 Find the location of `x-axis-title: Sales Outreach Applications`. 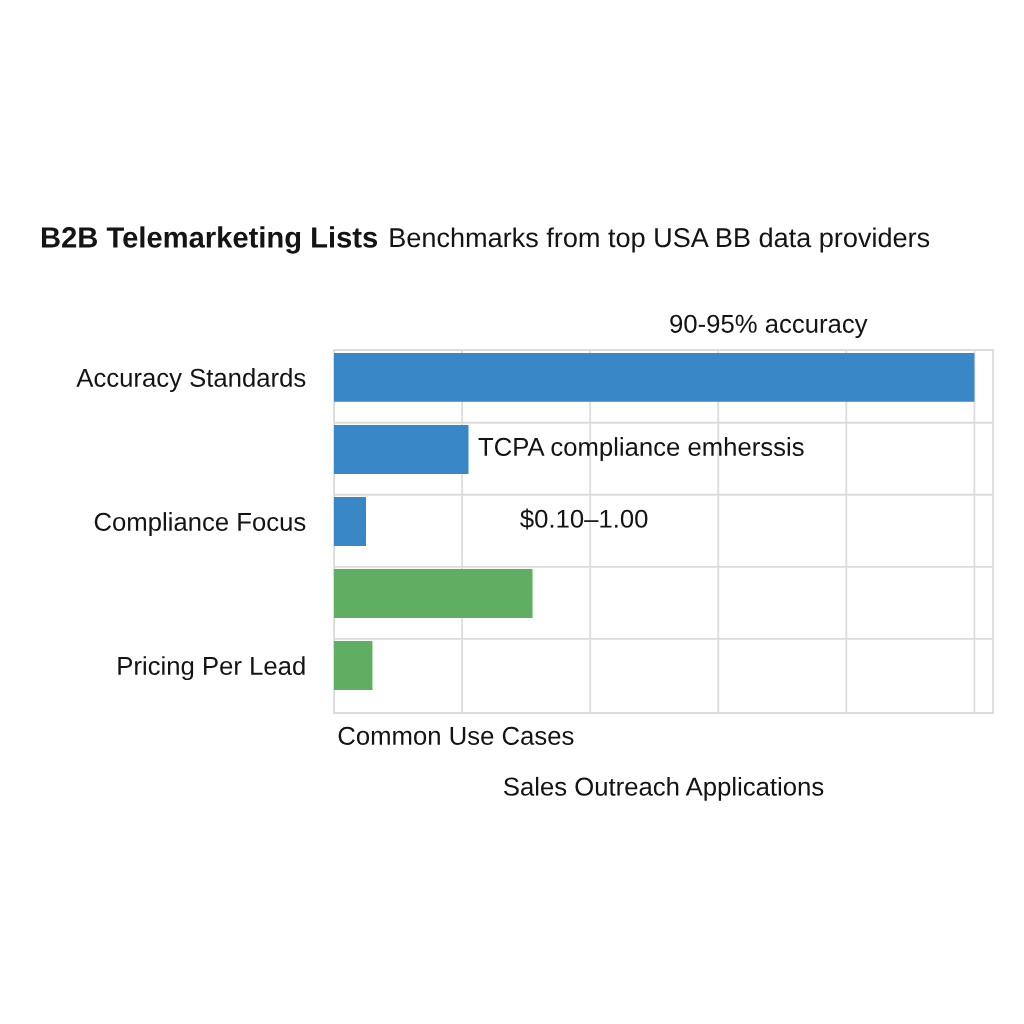

x-axis-title: Sales Outreach Applications is located at coordinates (663, 788).